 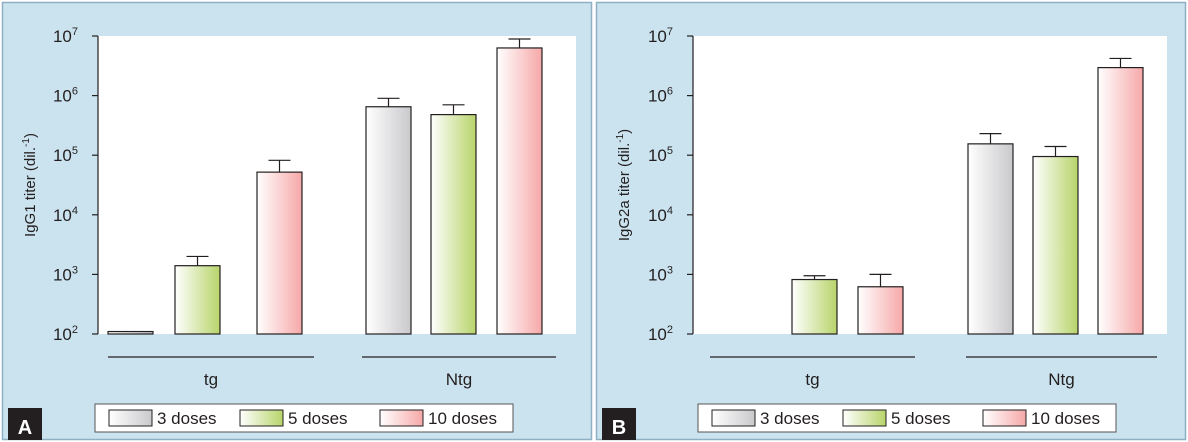 What do you see at coordinates (30, 185) in the screenshot?
I see `y-axis-label: IgG1 titer (dil.-1)` at bounding box center [30, 185].